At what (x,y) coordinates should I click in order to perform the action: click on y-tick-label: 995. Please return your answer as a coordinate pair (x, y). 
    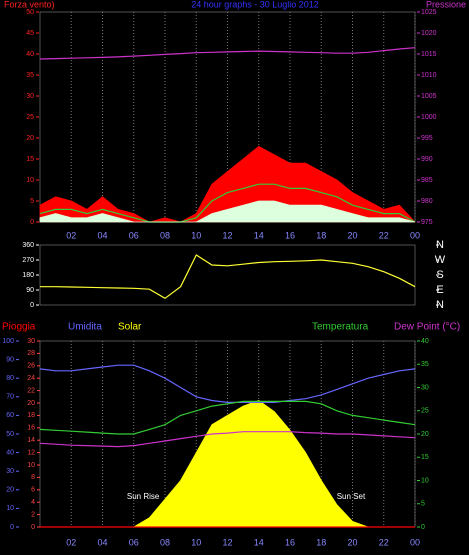
    Looking at the image, I should click on (427, 138).